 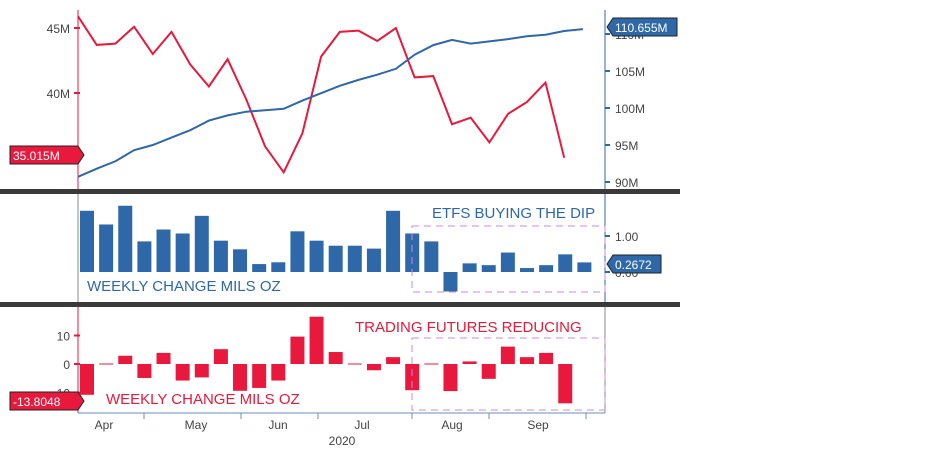 What do you see at coordinates (36, 156) in the screenshot?
I see `futures-last-value: 35.015M` at bounding box center [36, 156].